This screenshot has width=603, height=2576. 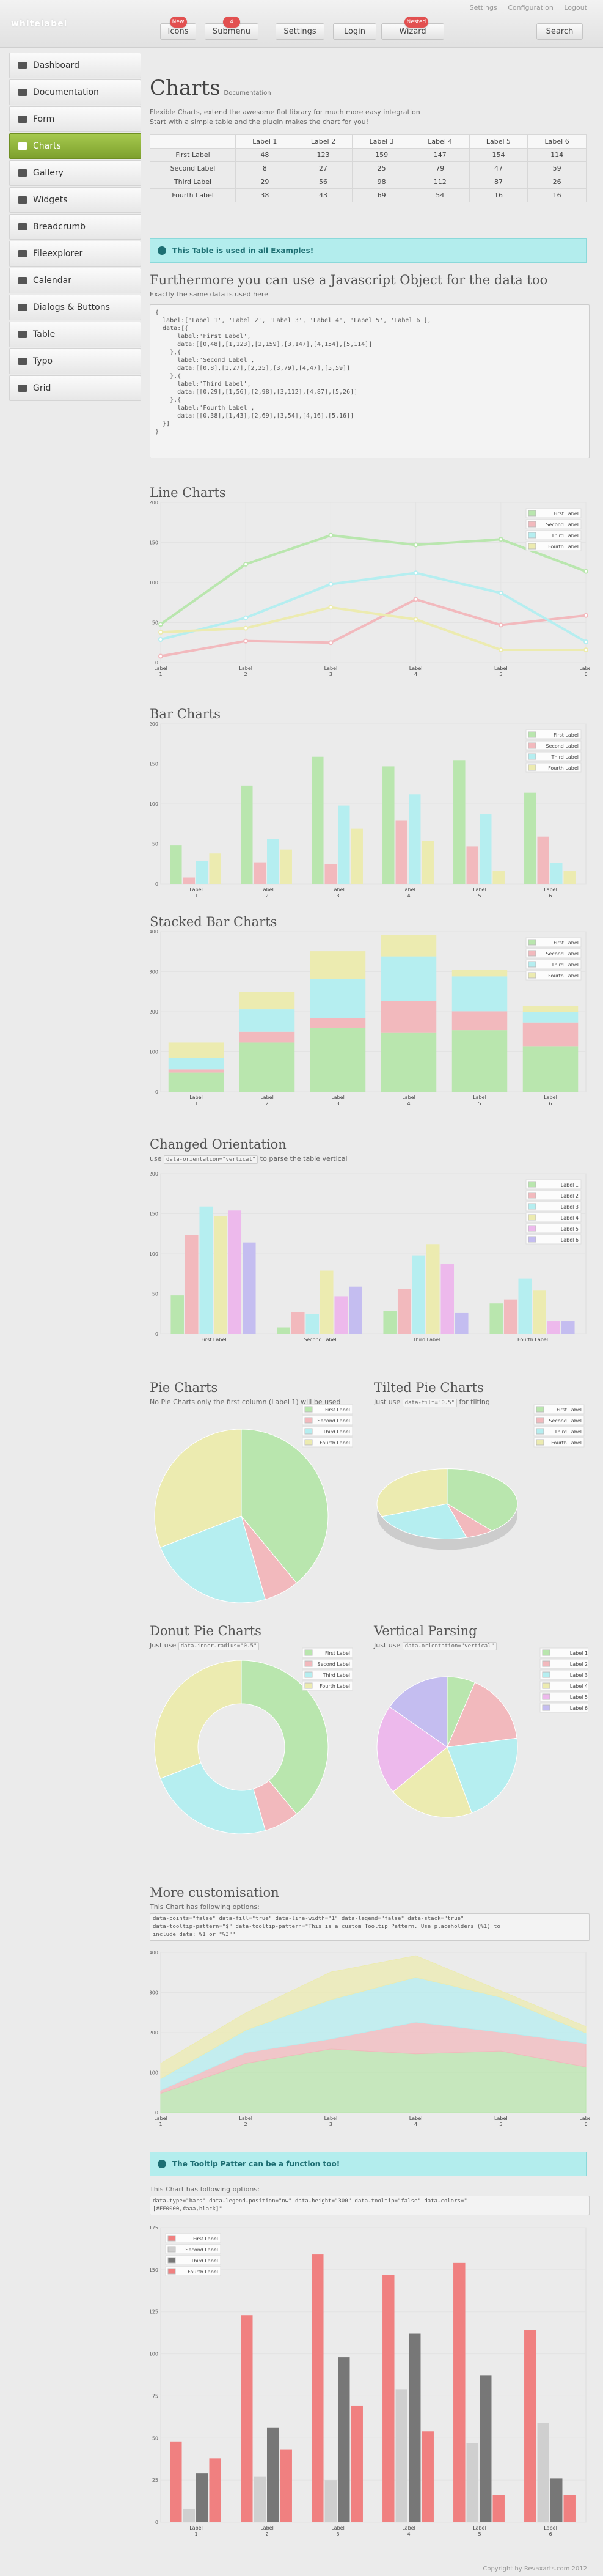 What do you see at coordinates (559, 31) in the screenshot?
I see `search-button: Search` at bounding box center [559, 31].